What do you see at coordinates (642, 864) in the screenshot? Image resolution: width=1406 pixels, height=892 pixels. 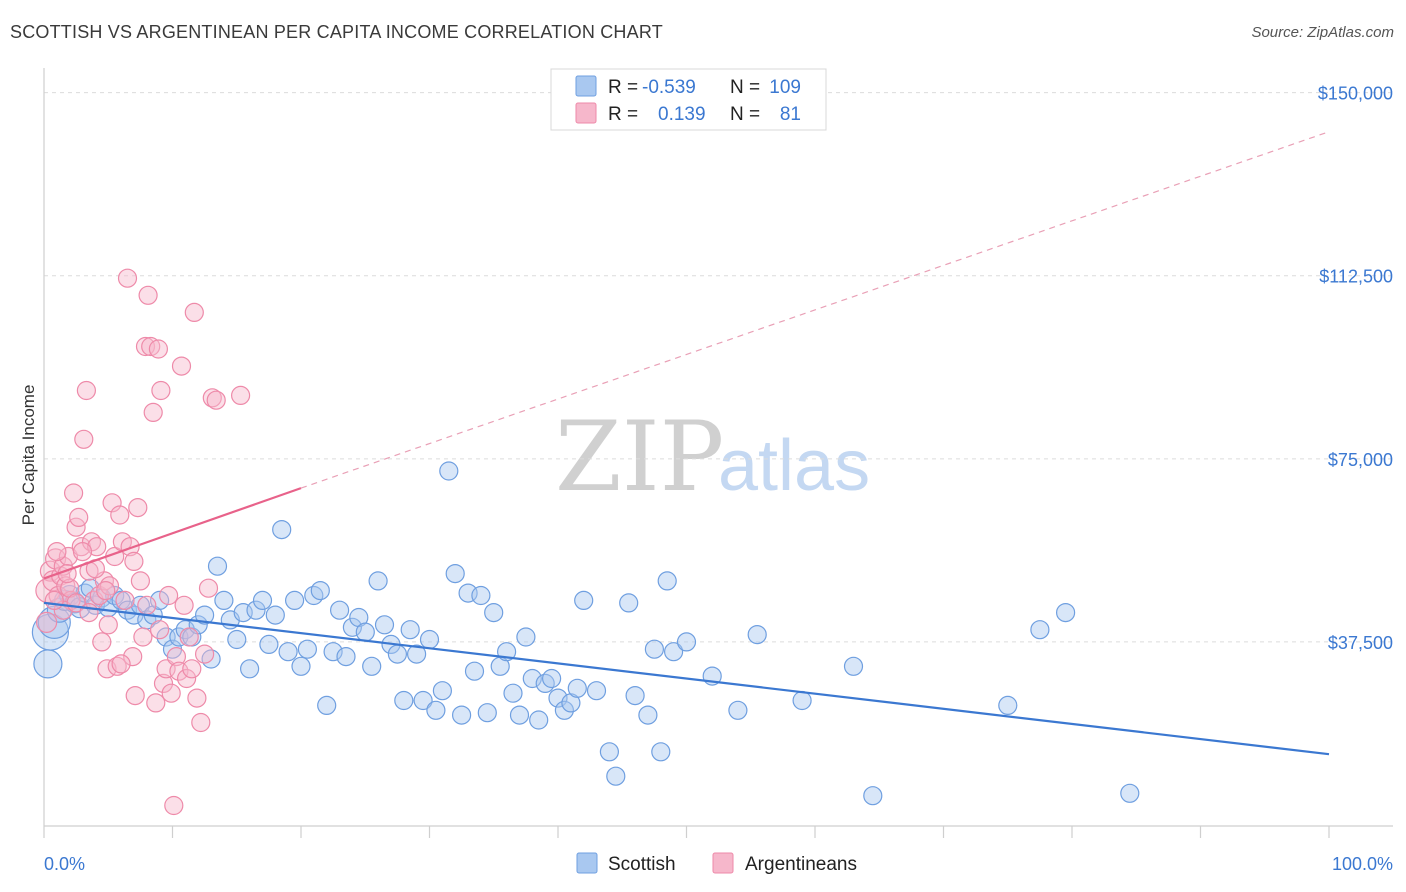 I see `bottom-legend-scottish: Scottish` at bounding box center [642, 864].